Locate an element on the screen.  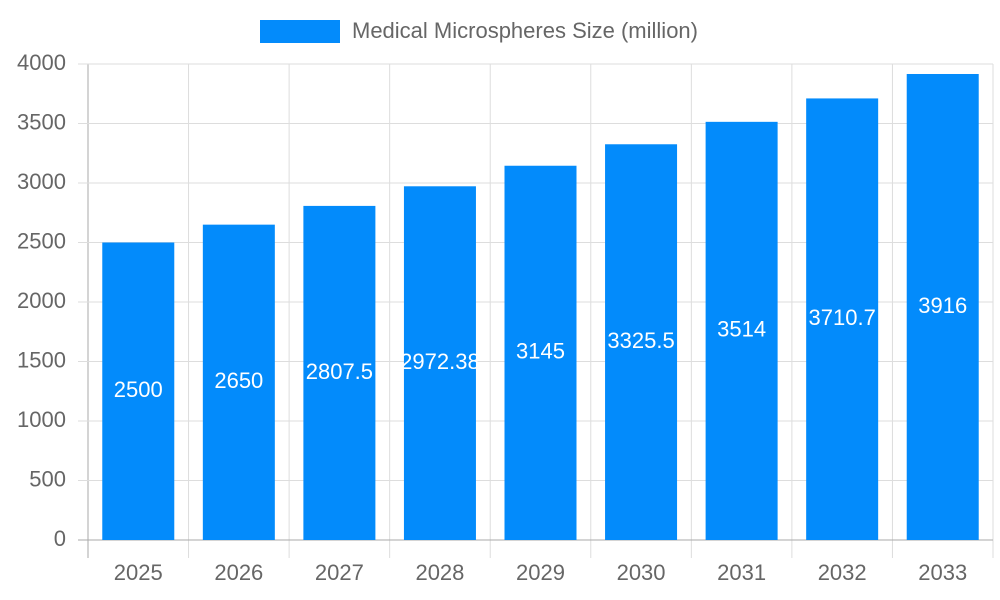
data-label: 2650 is located at coordinates (238, 380).